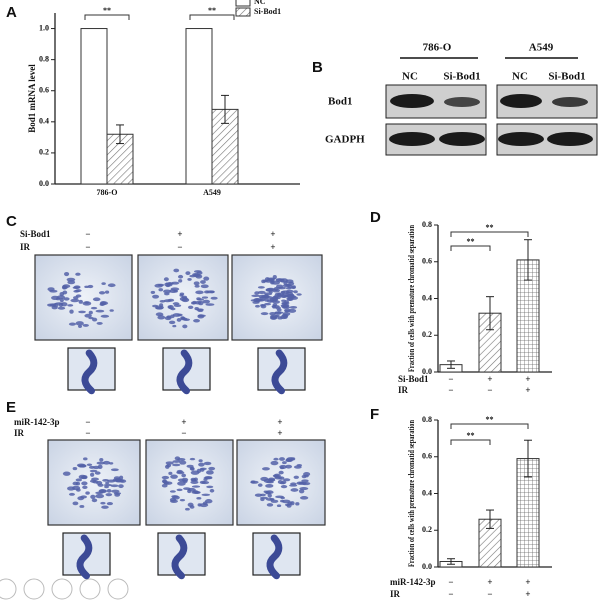 The image size is (600, 603). What do you see at coordinates (491, 120) in the screenshot?
I see `blot` at bounding box center [491, 120].